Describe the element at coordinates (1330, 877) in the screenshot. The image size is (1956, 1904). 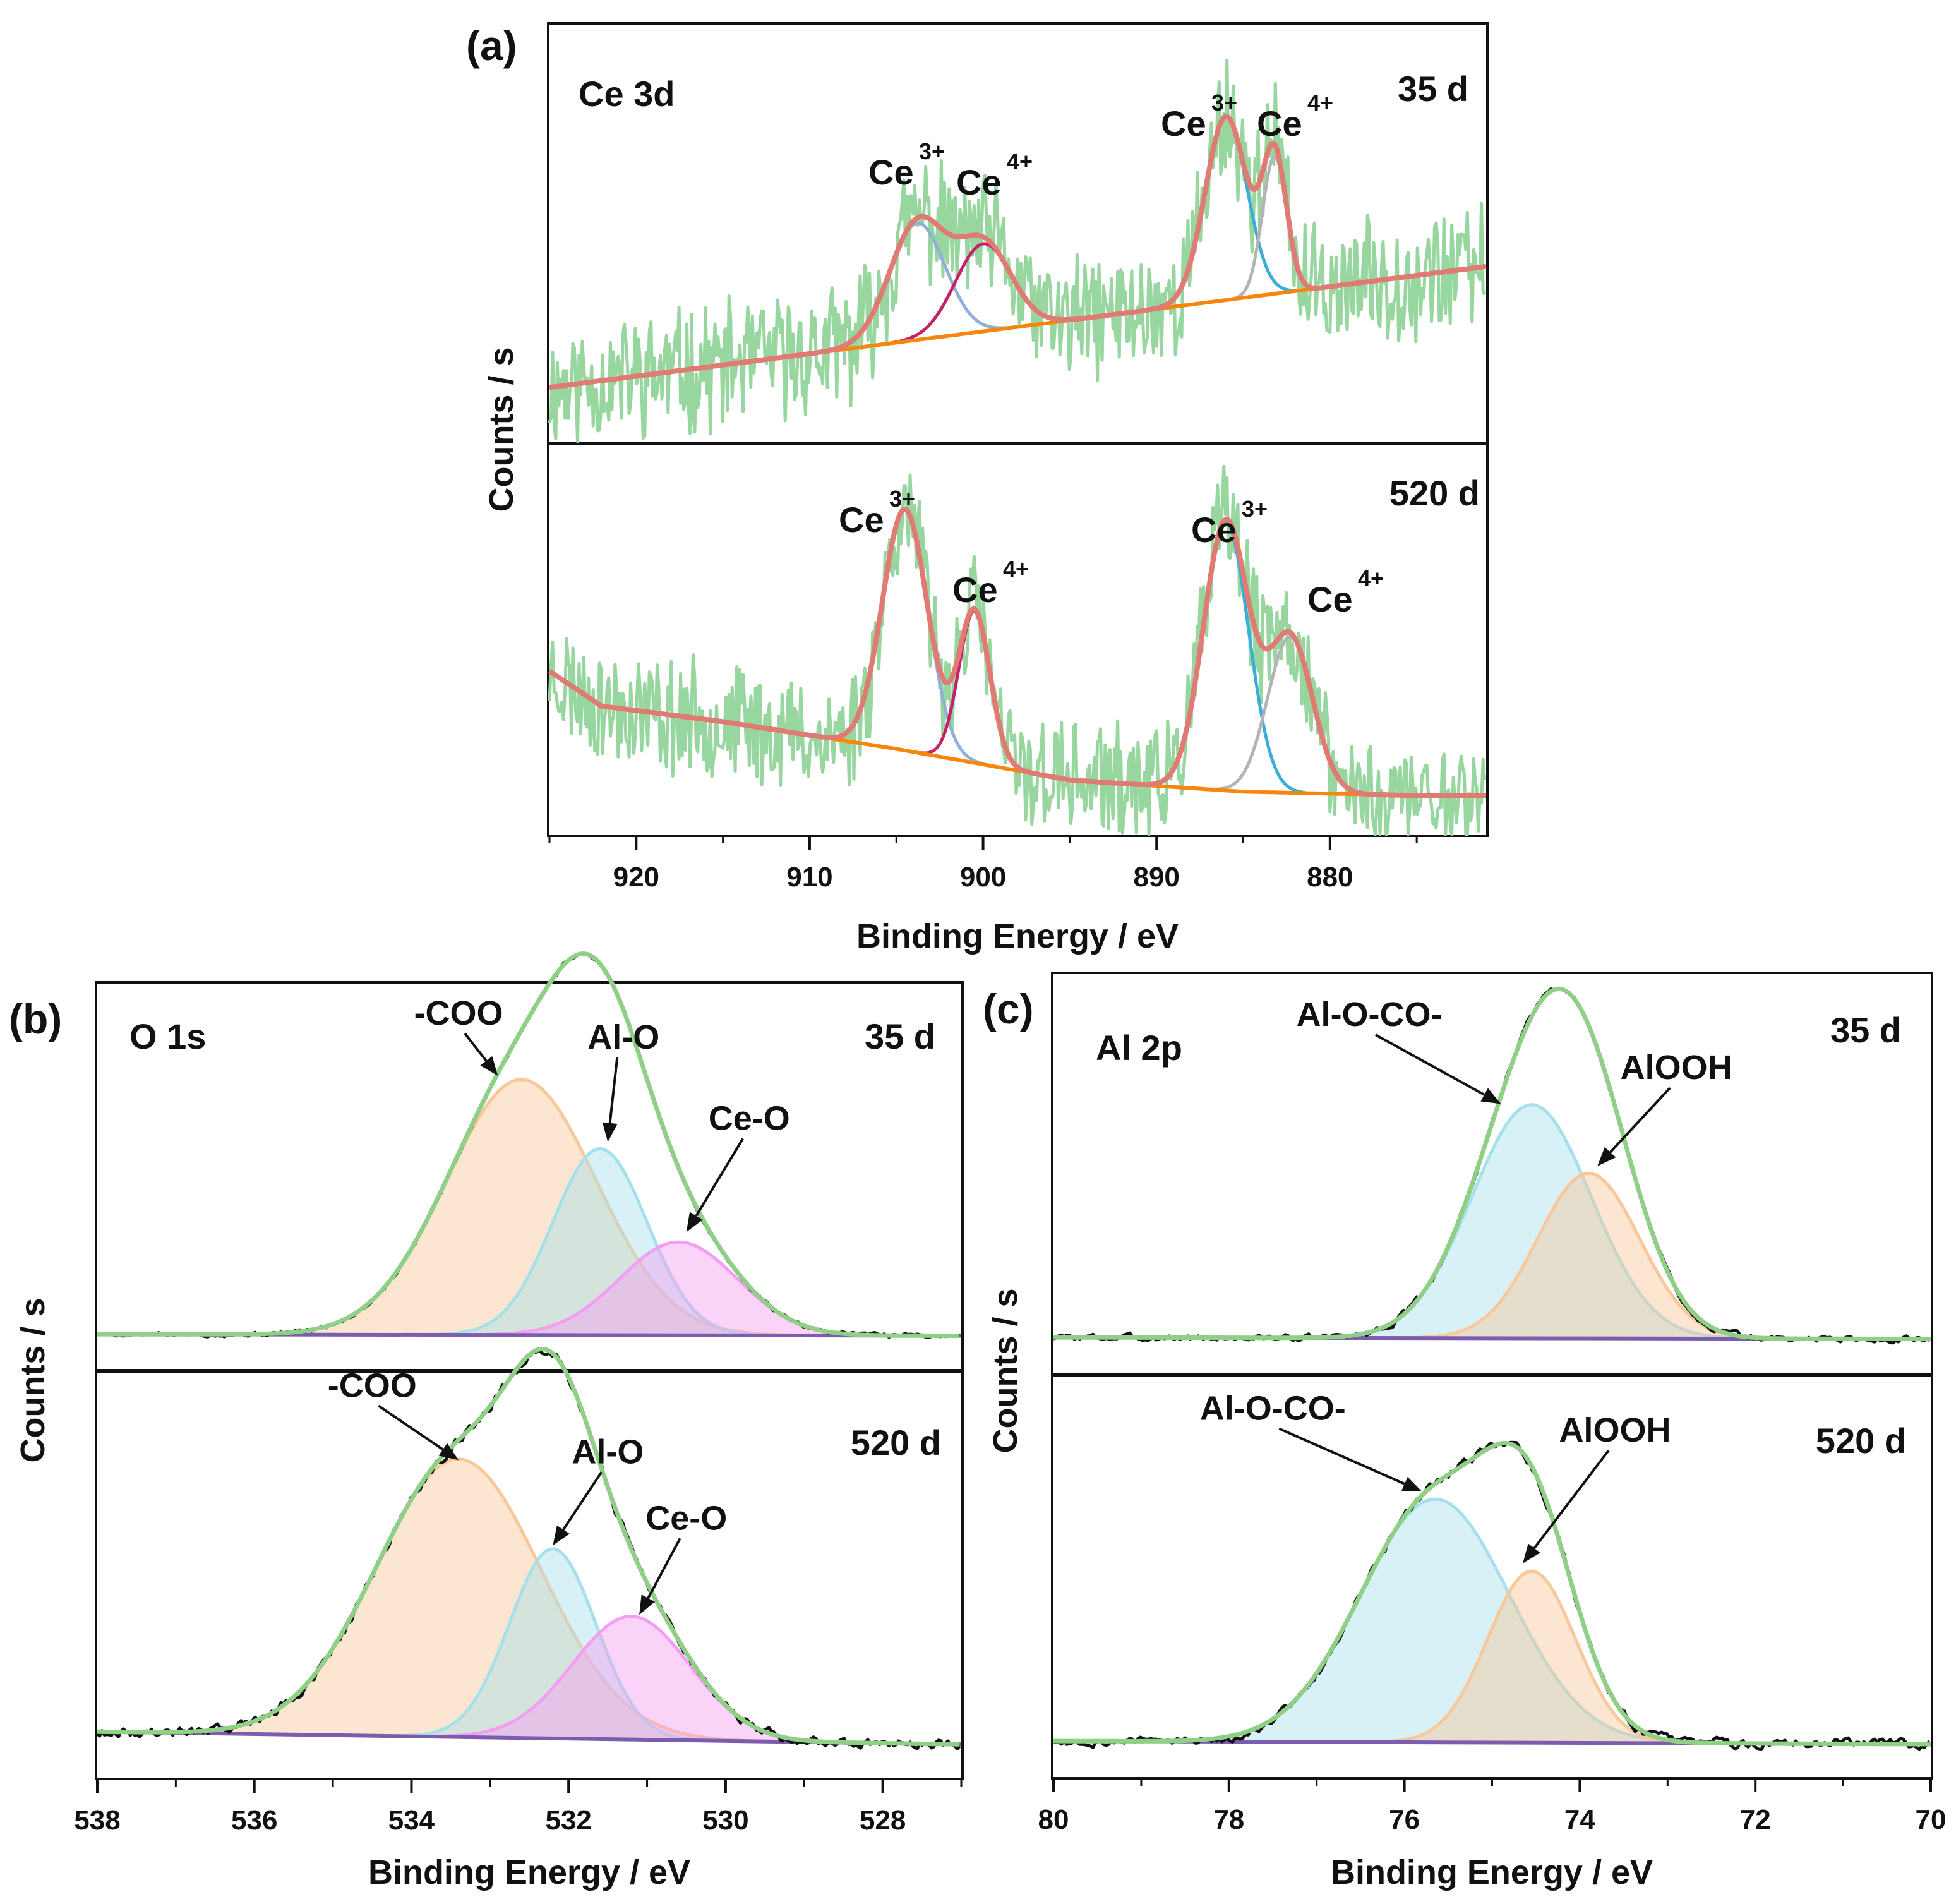
I see `x-tick-label: 880` at that location.